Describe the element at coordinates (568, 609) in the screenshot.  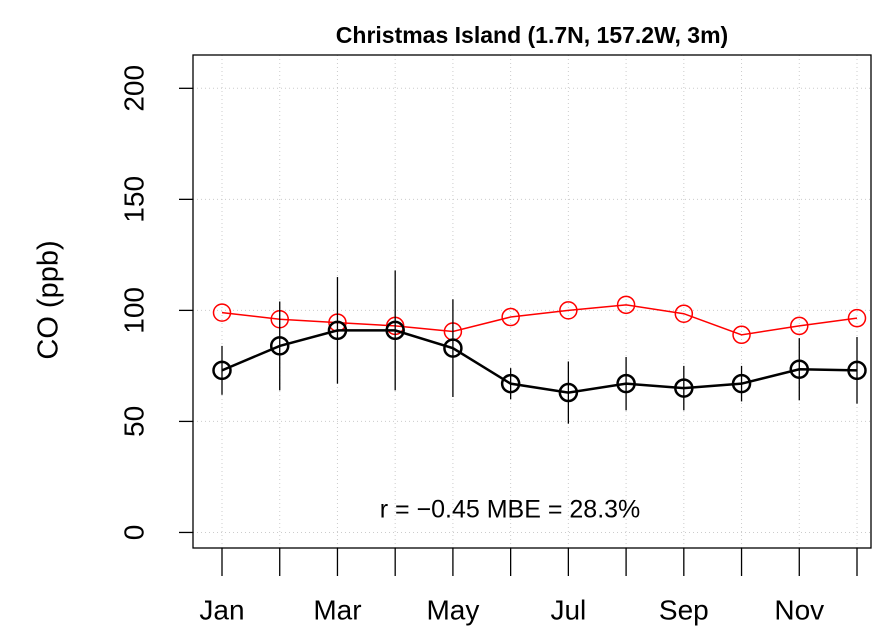
I see `x-tick-label: Jul` at that location.